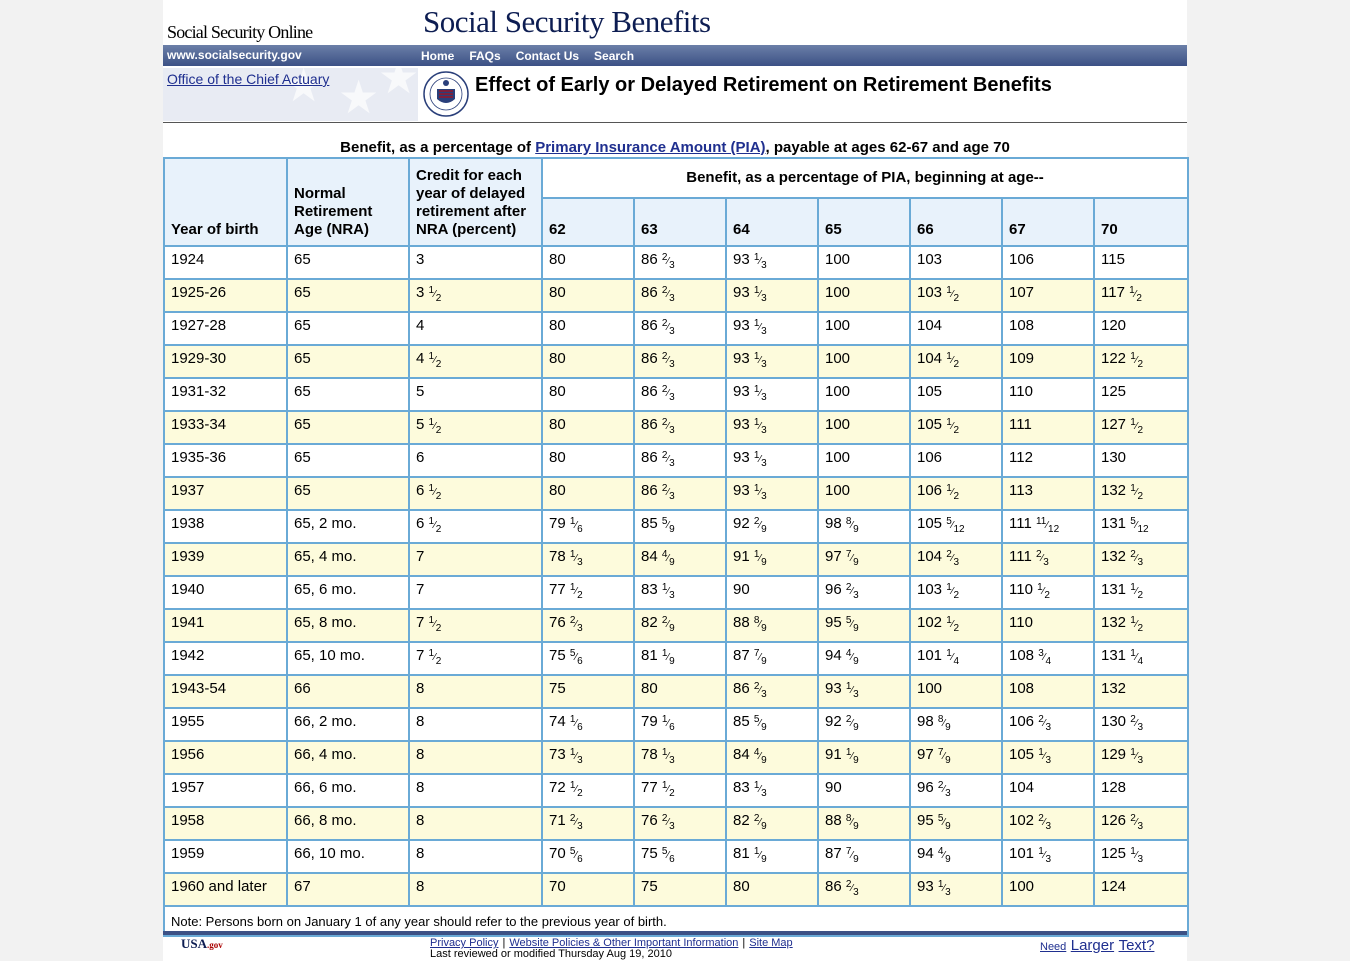 This screenshot has height=961, width=1350. What do you see at coordinates (772, 691) in the screenshot?
I see `cell-age-64: 86 2⁄3` at bounding box center [772, 691].